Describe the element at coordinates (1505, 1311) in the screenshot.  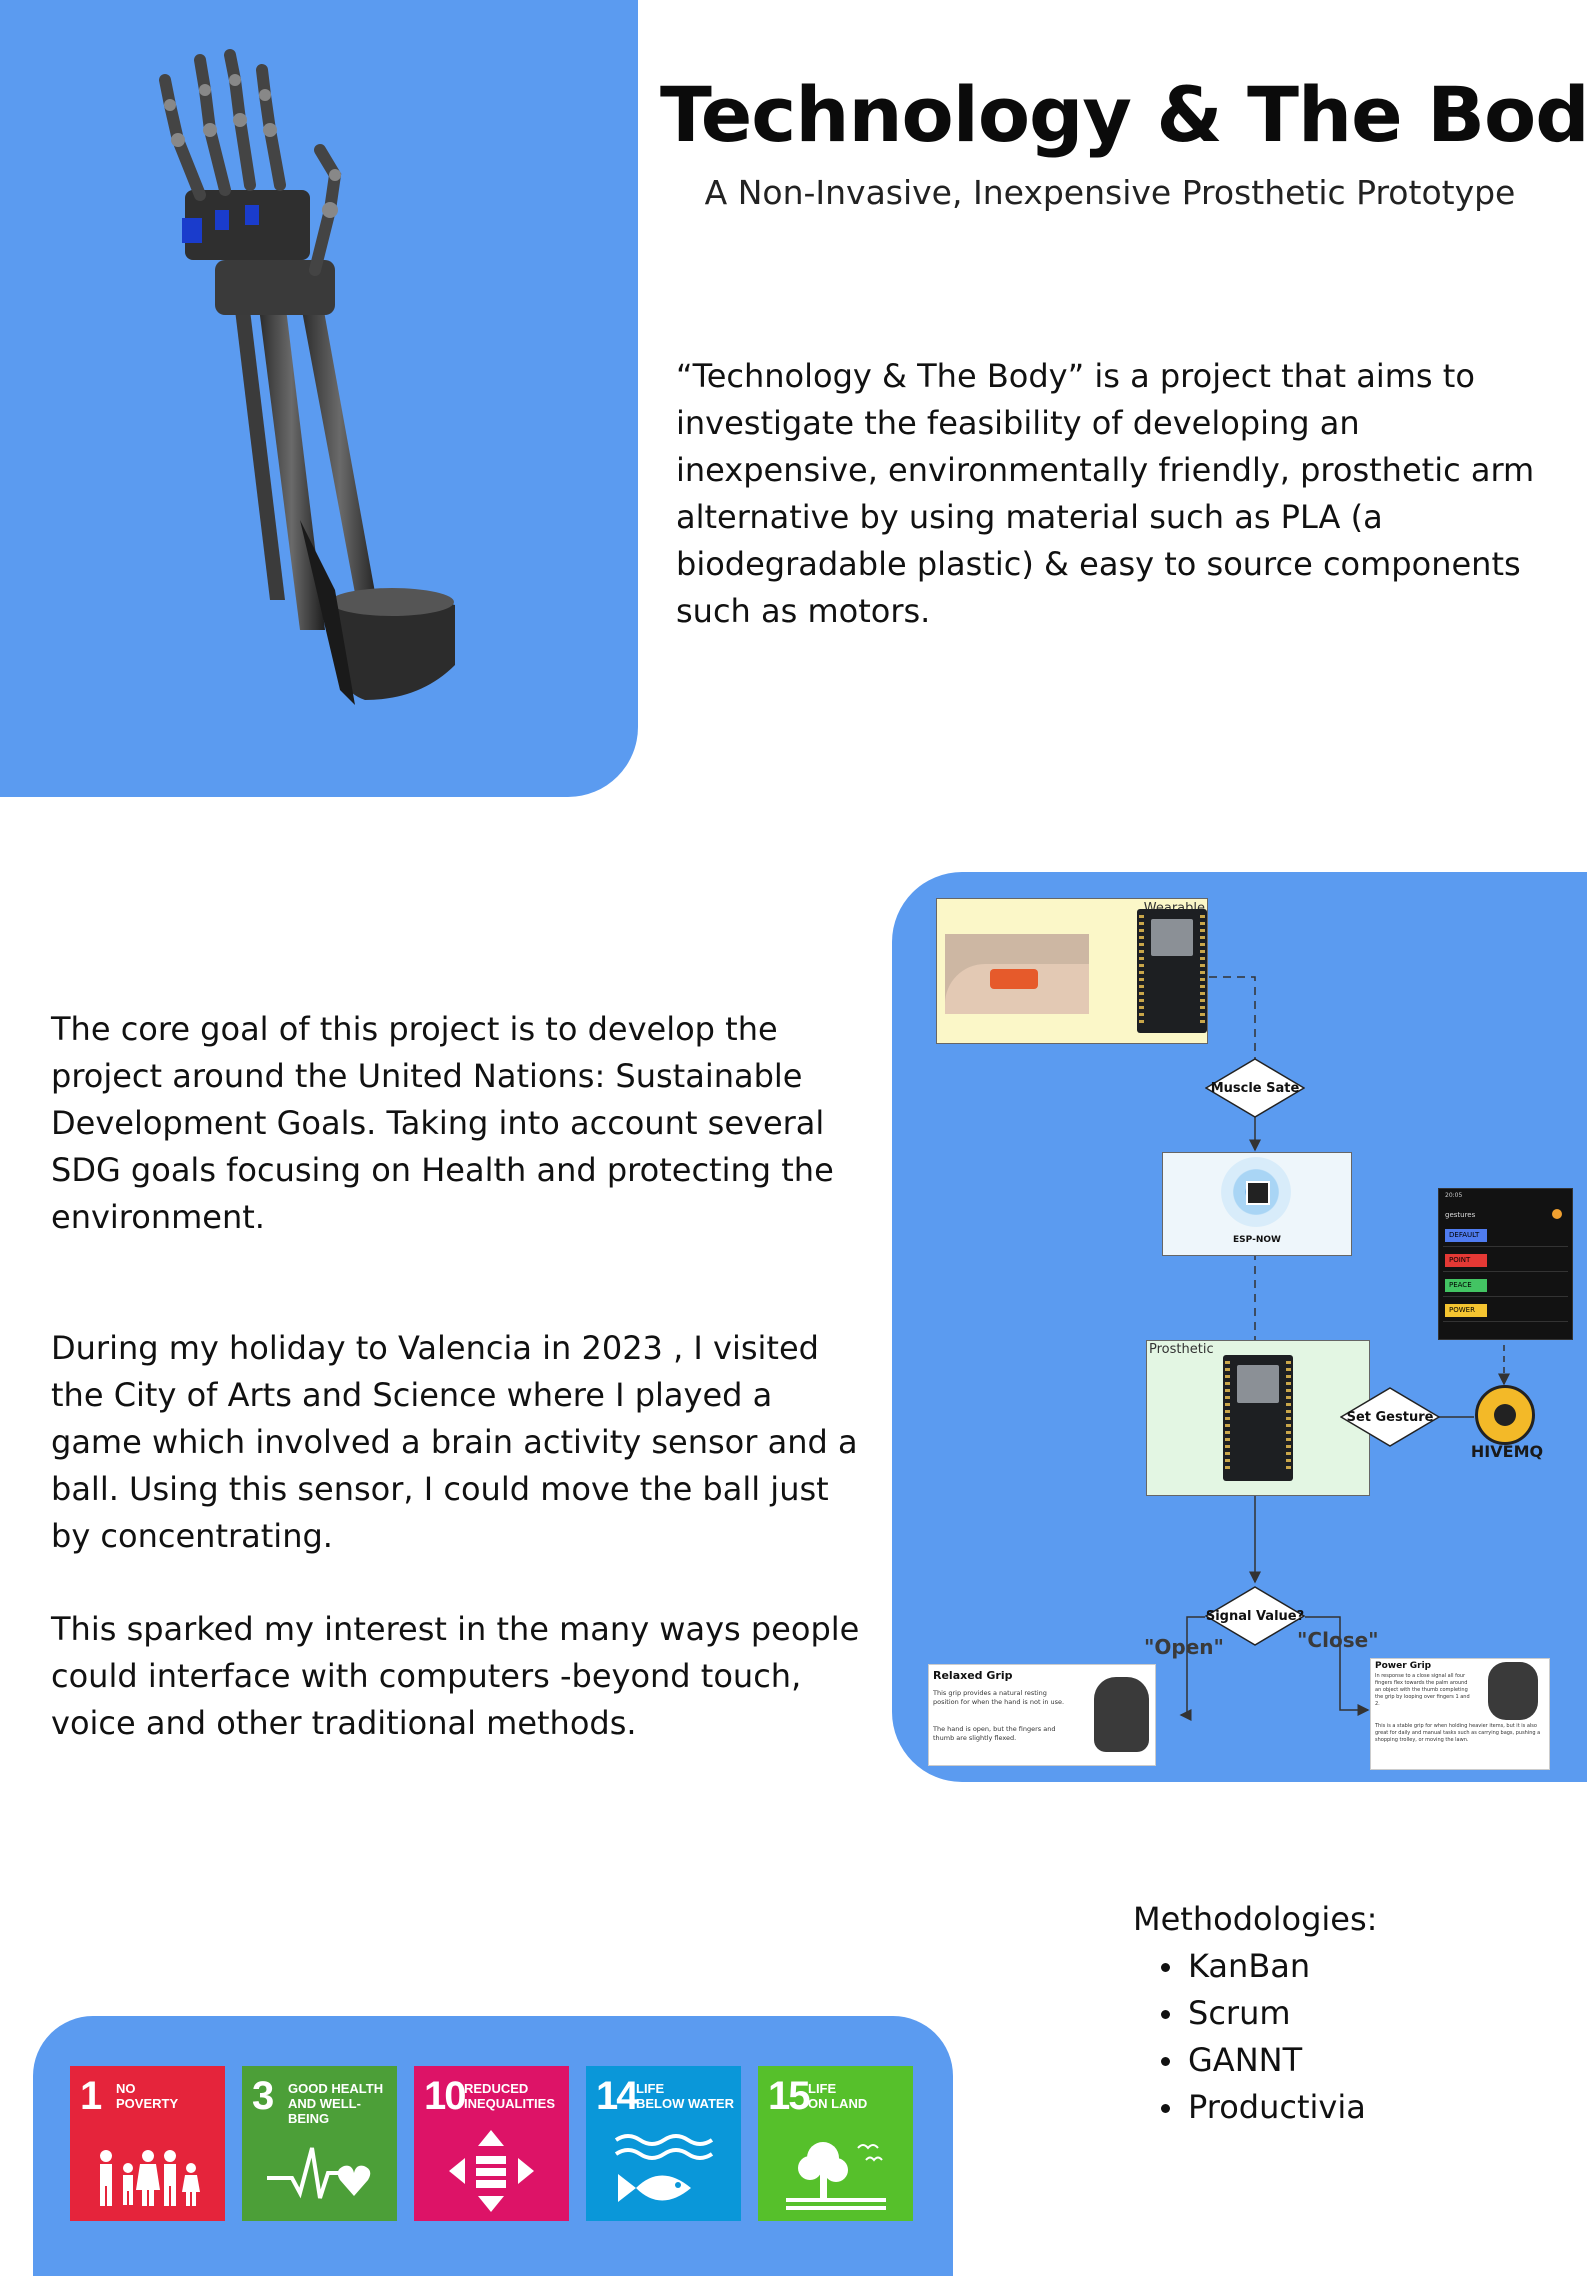
I see `gesture-row: POWER` at that location.